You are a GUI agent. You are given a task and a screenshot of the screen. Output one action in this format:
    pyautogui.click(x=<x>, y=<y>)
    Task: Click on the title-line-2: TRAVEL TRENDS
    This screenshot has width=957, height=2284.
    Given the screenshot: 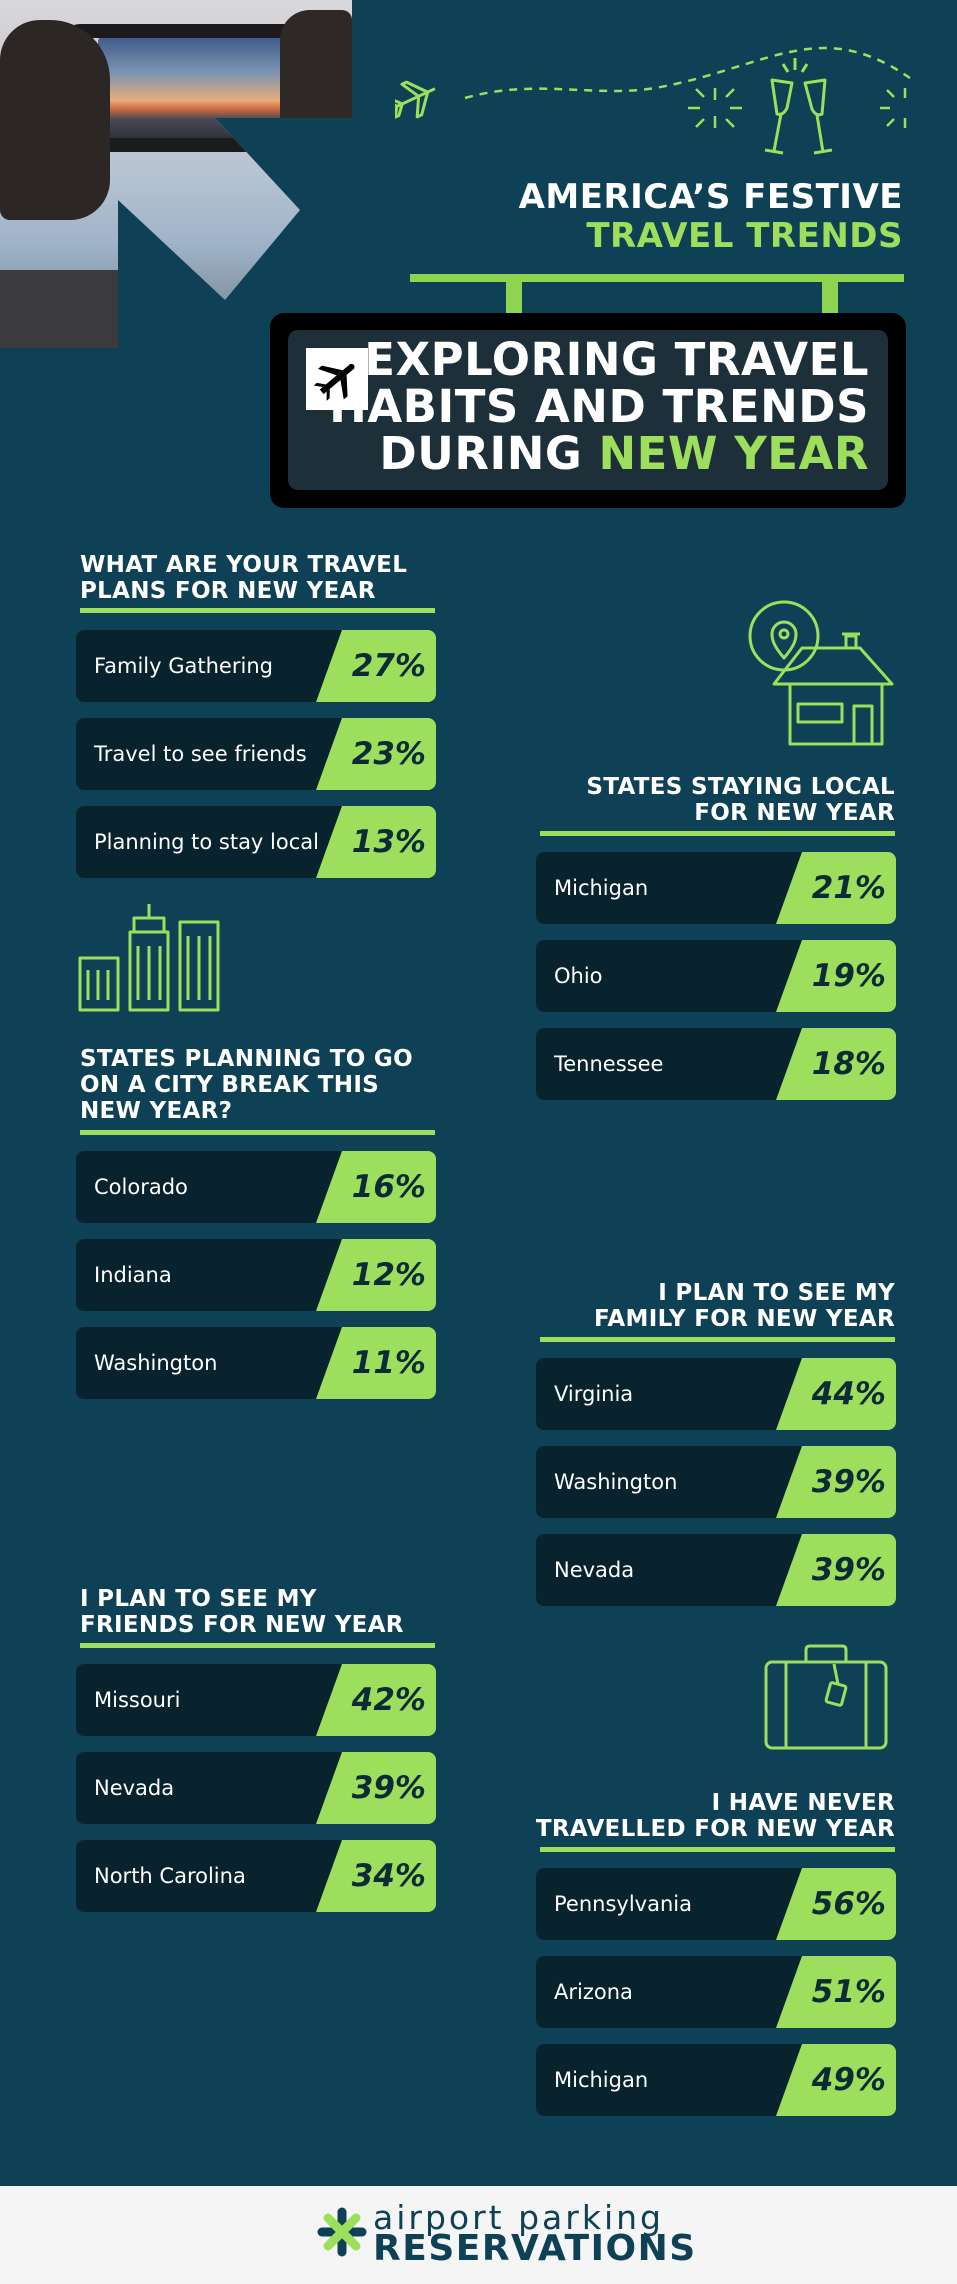 What is the action you would take?
    pyautogui.click(x=744, y=236)
    